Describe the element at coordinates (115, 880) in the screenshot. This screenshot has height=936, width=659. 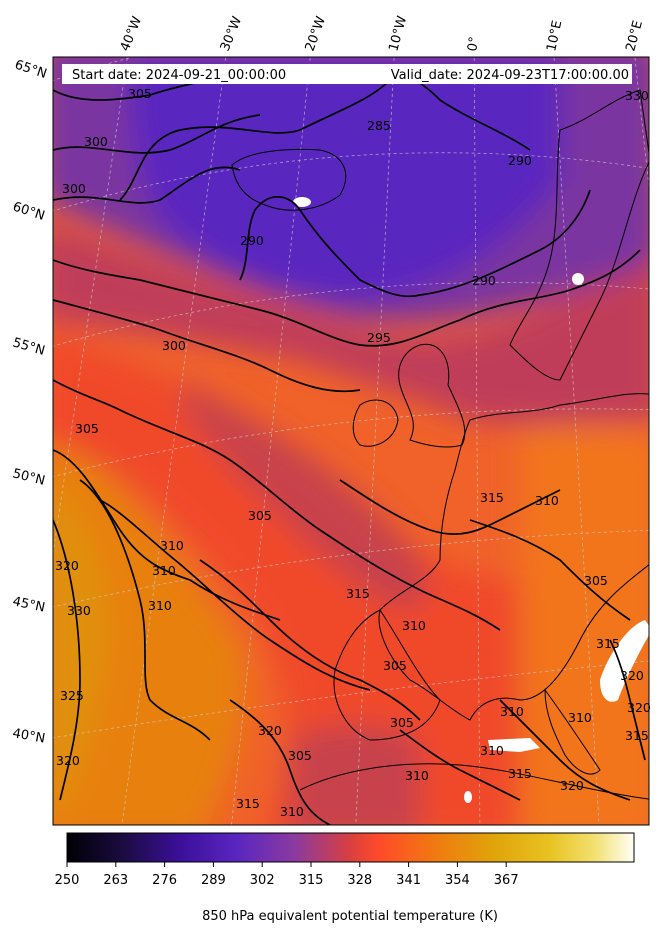
I see `colorbar-tick-label: 263` at that location.